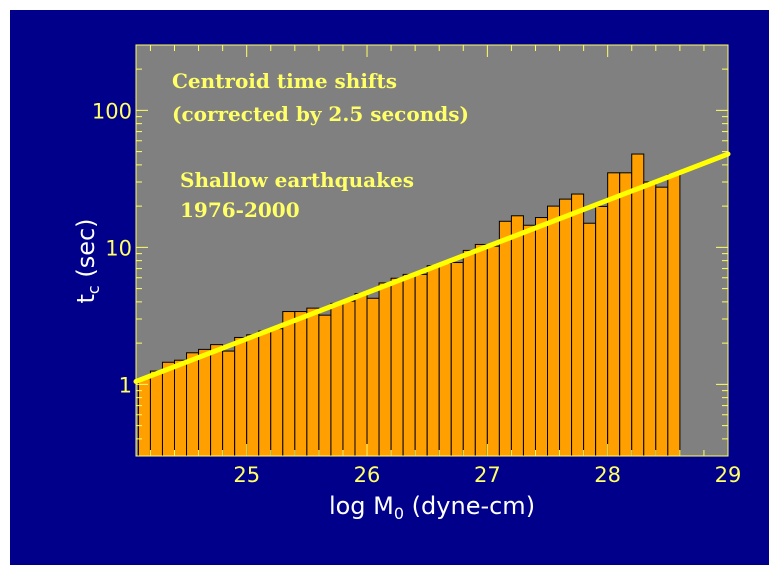 This screenshot has height=575, width=779. What do you see at coordinates (320, 114) in the screenshot?
I see `annotation-centroid-subtitle: (corrected by 2.5 seconds)` at bounding box center [320, 114].